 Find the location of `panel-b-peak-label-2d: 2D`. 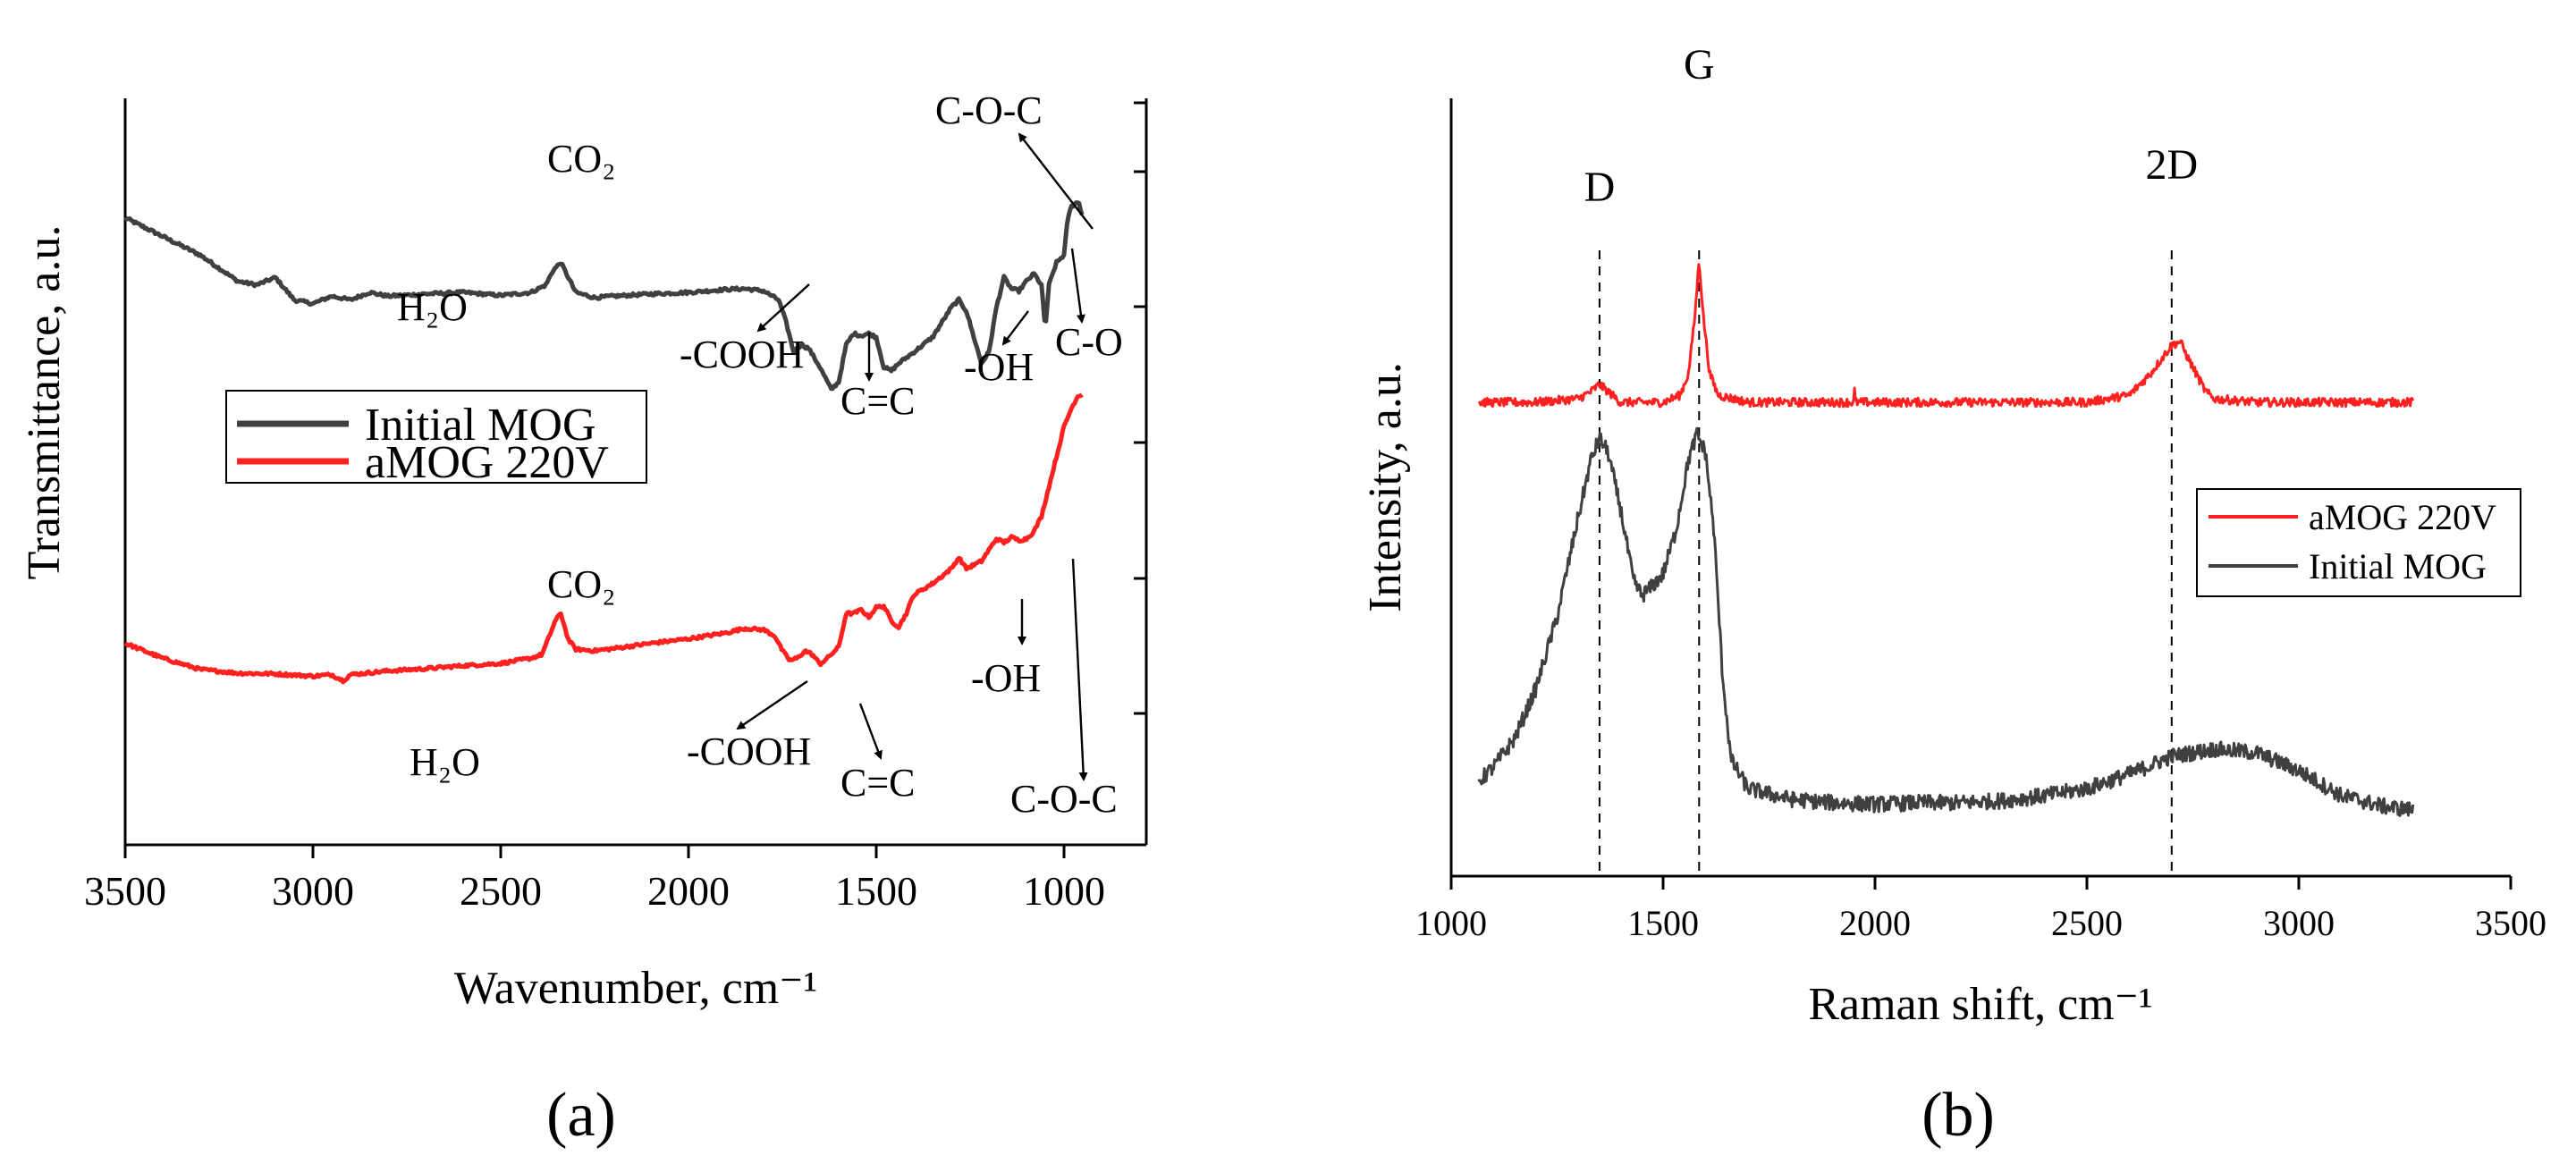

panel-b-peak-label-2d: 2D is located at coordinates (2171, 165).